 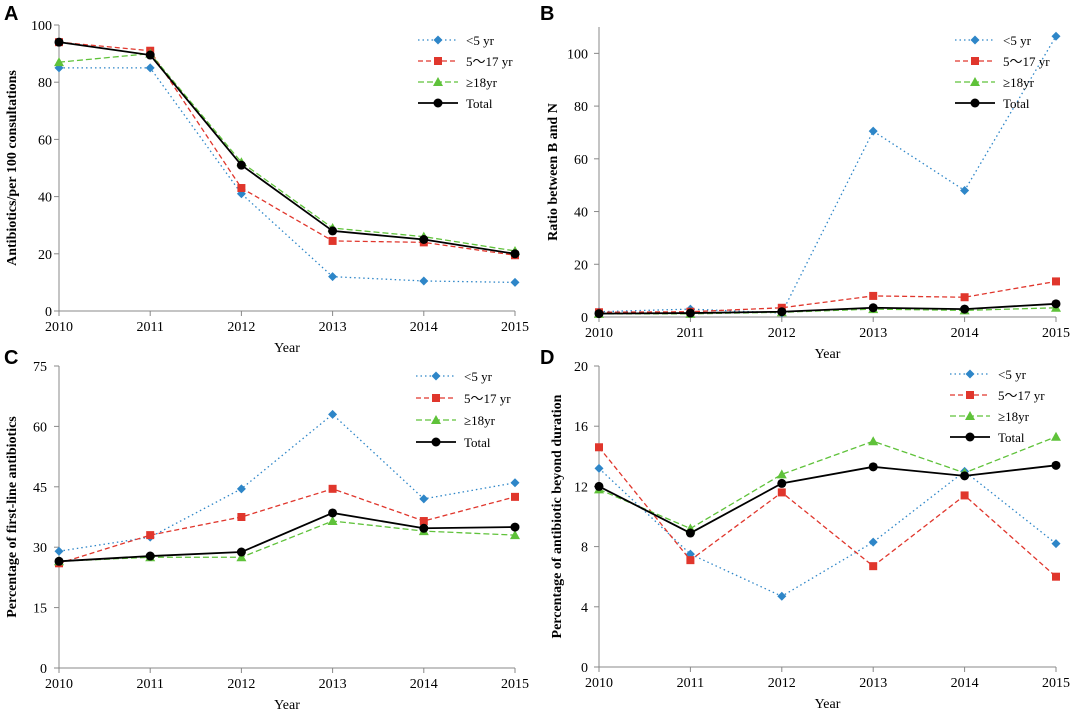 I want to click on series-total, so click(x=287, y=537).